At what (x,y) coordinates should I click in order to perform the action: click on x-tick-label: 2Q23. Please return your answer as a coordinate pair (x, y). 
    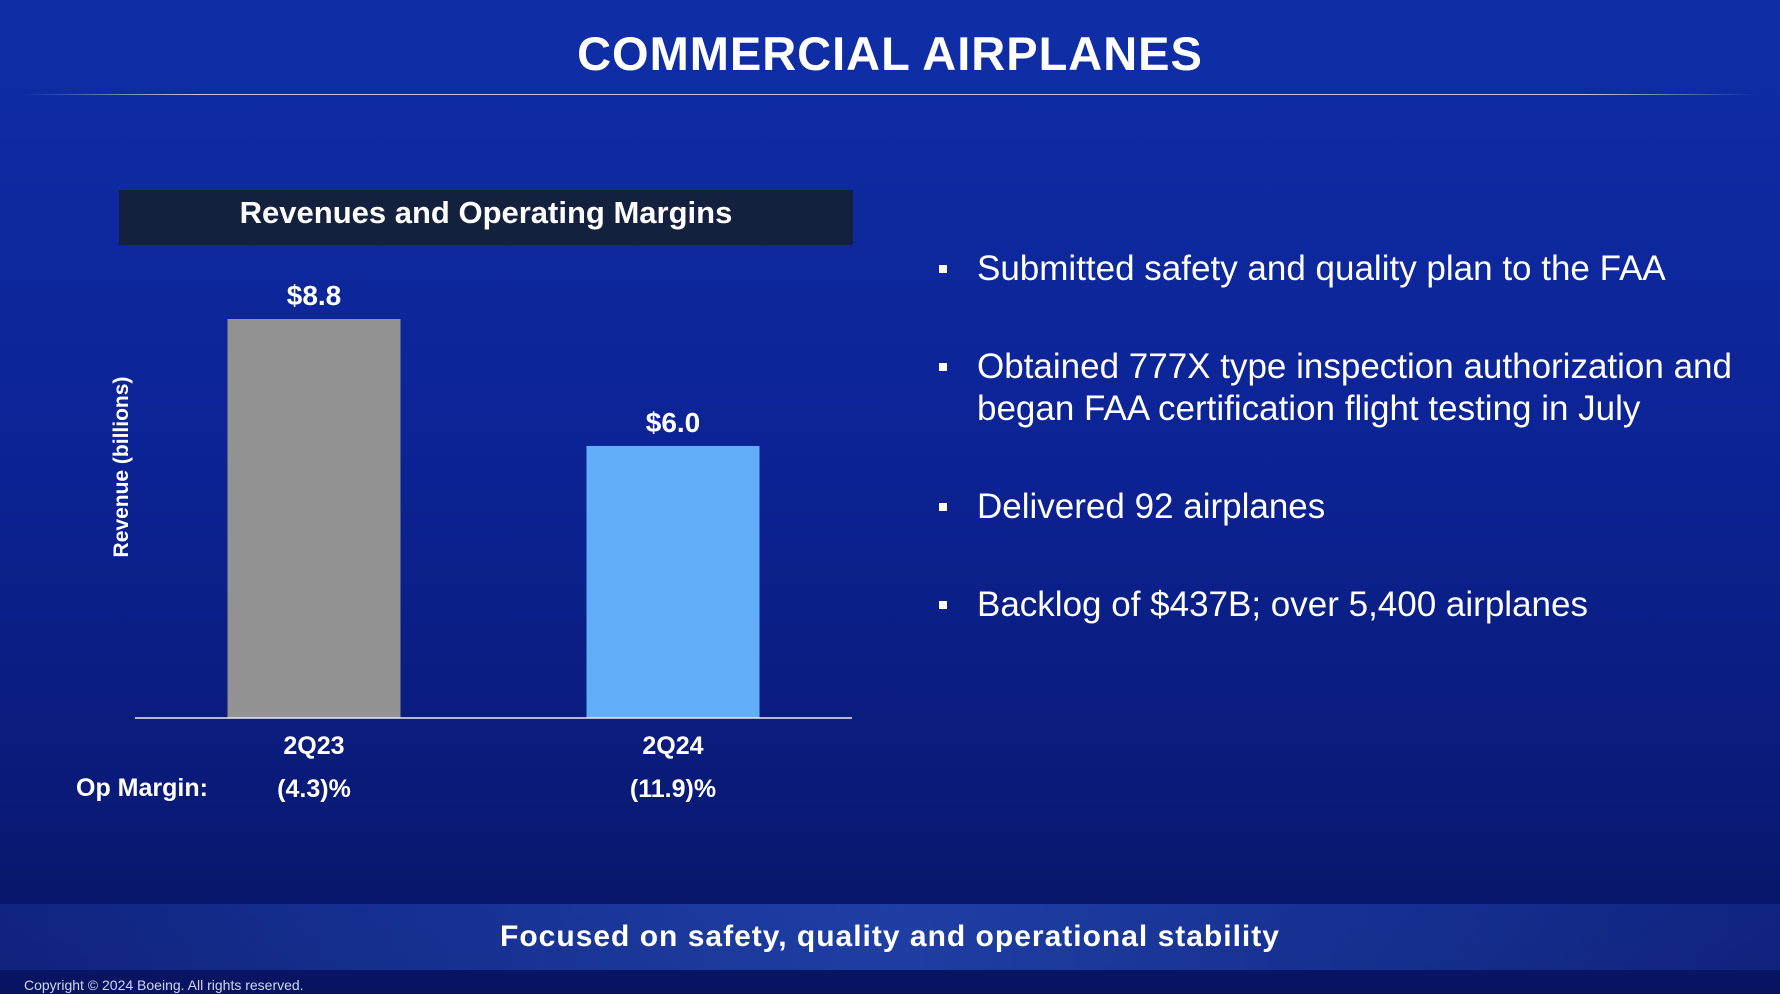
    Looking at the image, I should click on (313, 746).